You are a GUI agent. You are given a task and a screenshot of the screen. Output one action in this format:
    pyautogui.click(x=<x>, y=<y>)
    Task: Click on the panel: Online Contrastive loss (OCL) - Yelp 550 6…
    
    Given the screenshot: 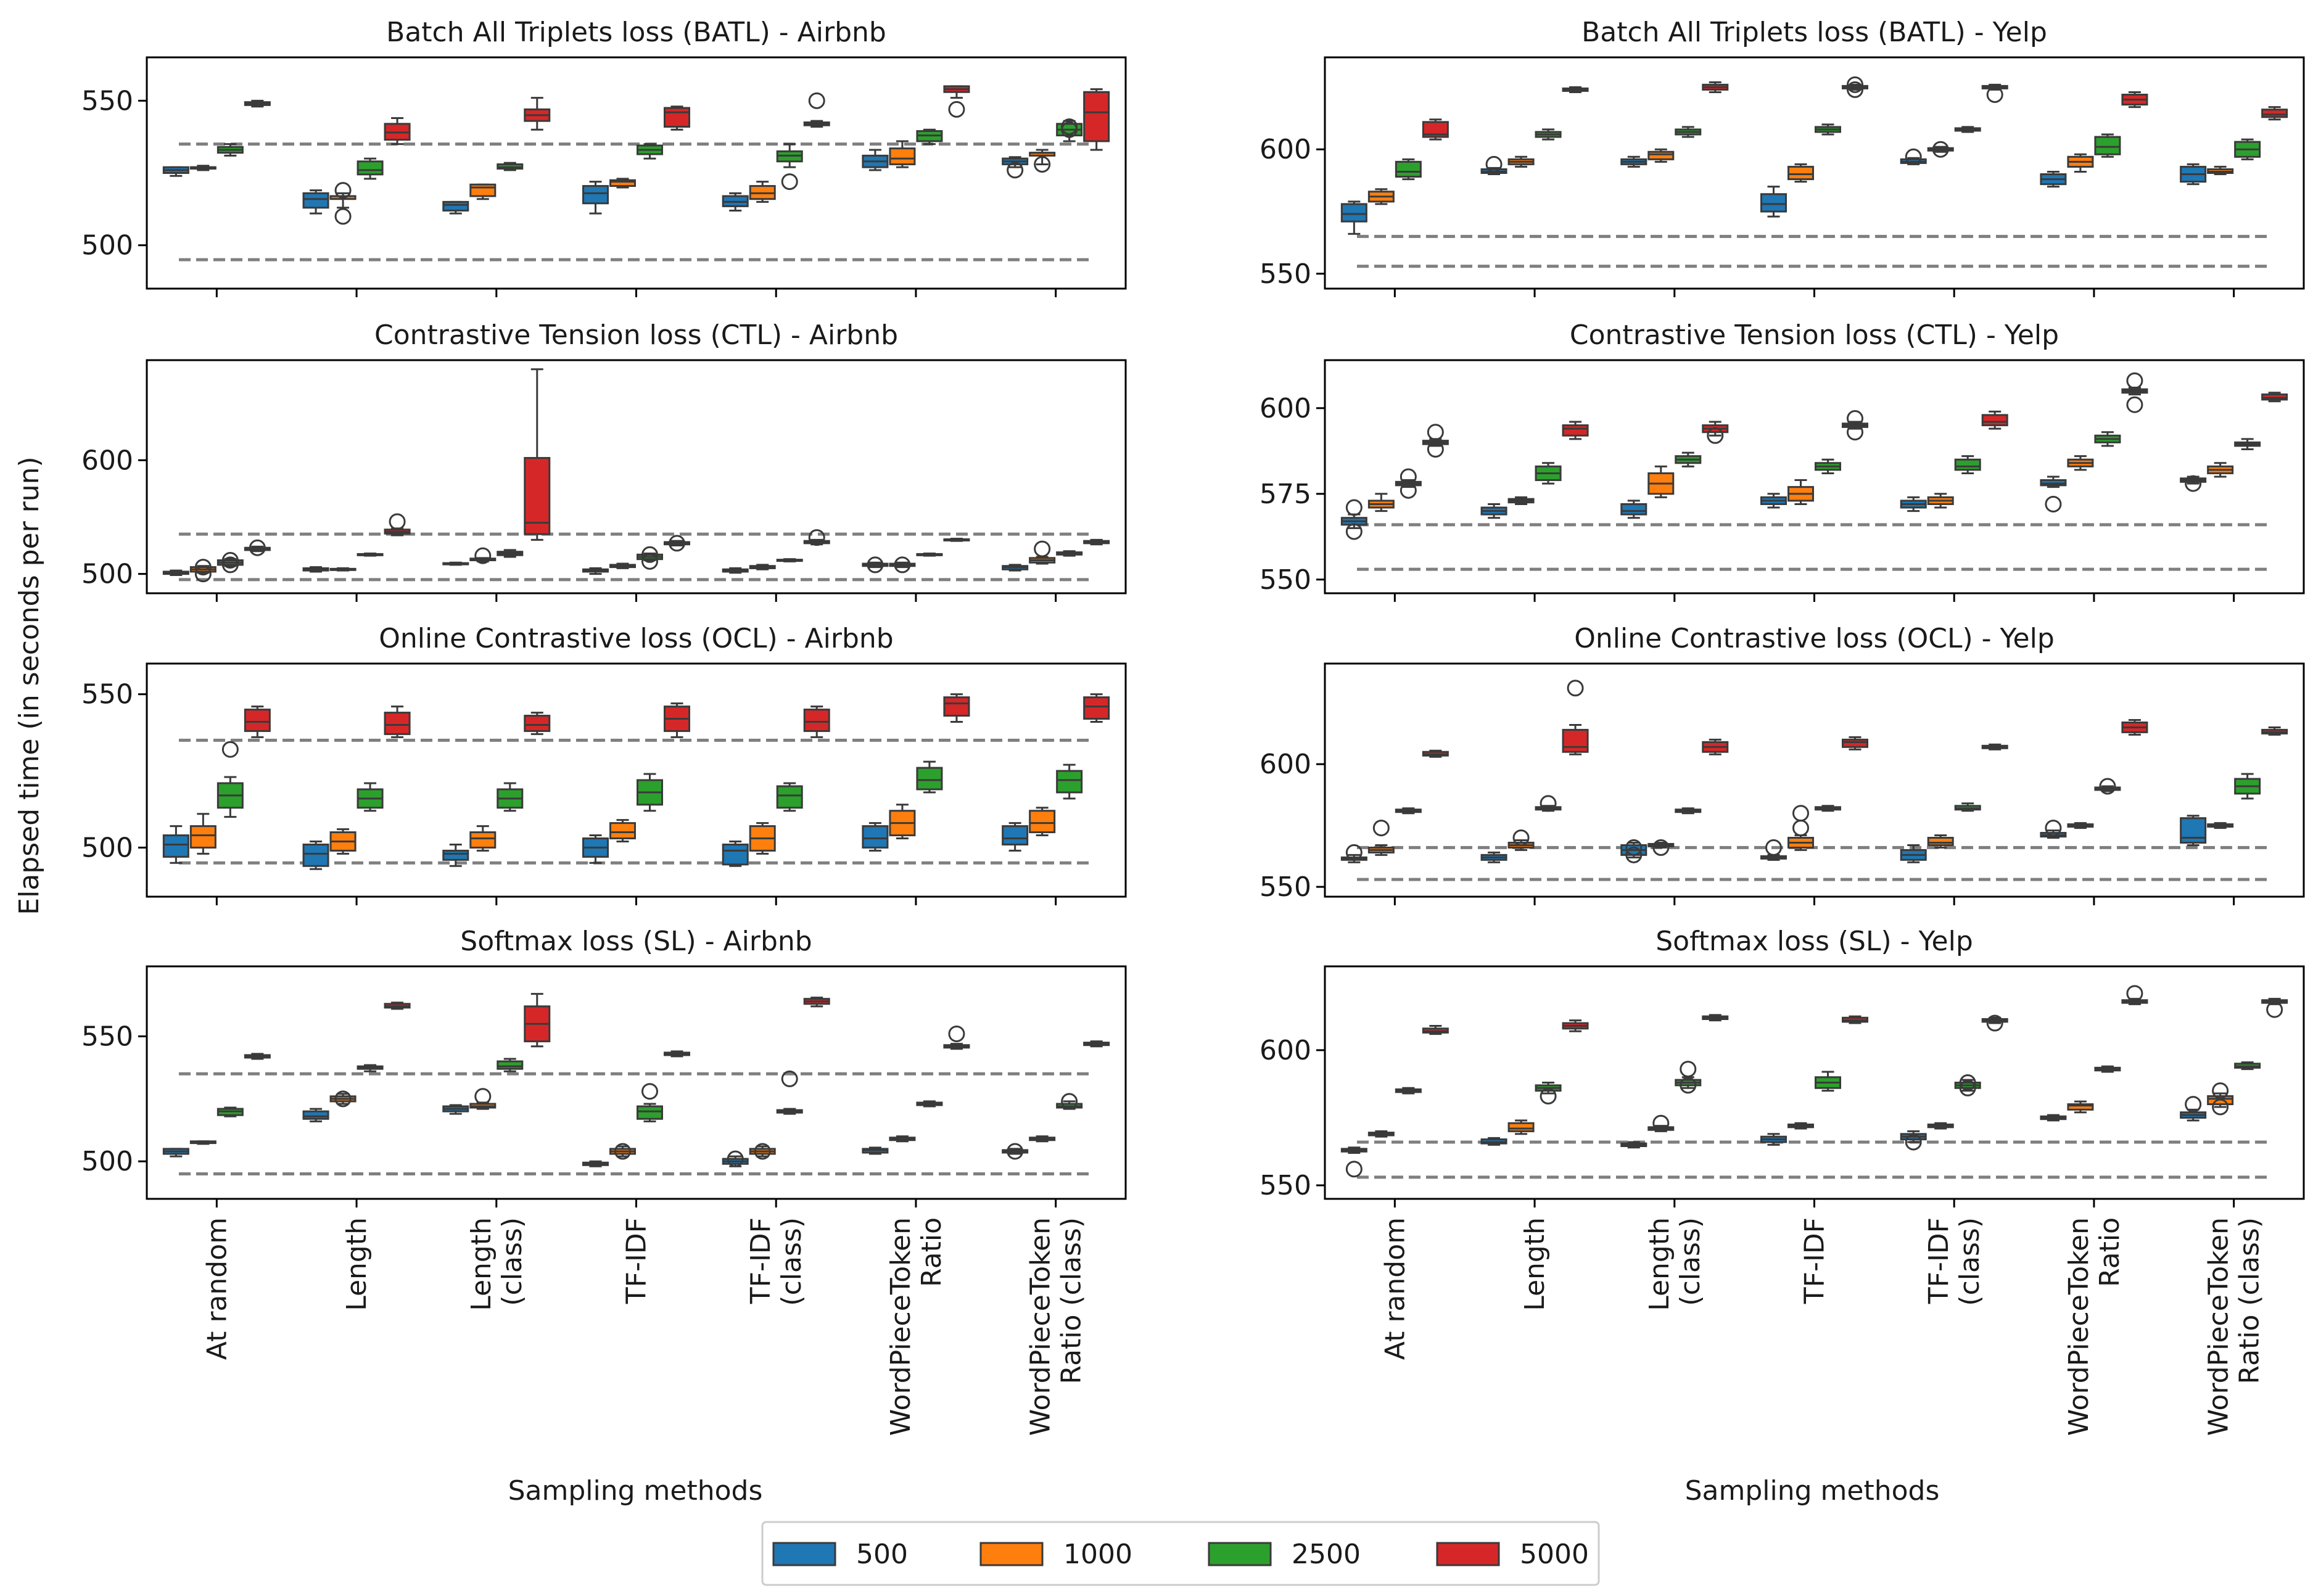 What is the action you would take?
    pyautogui.click(x=1782, y=764)
    